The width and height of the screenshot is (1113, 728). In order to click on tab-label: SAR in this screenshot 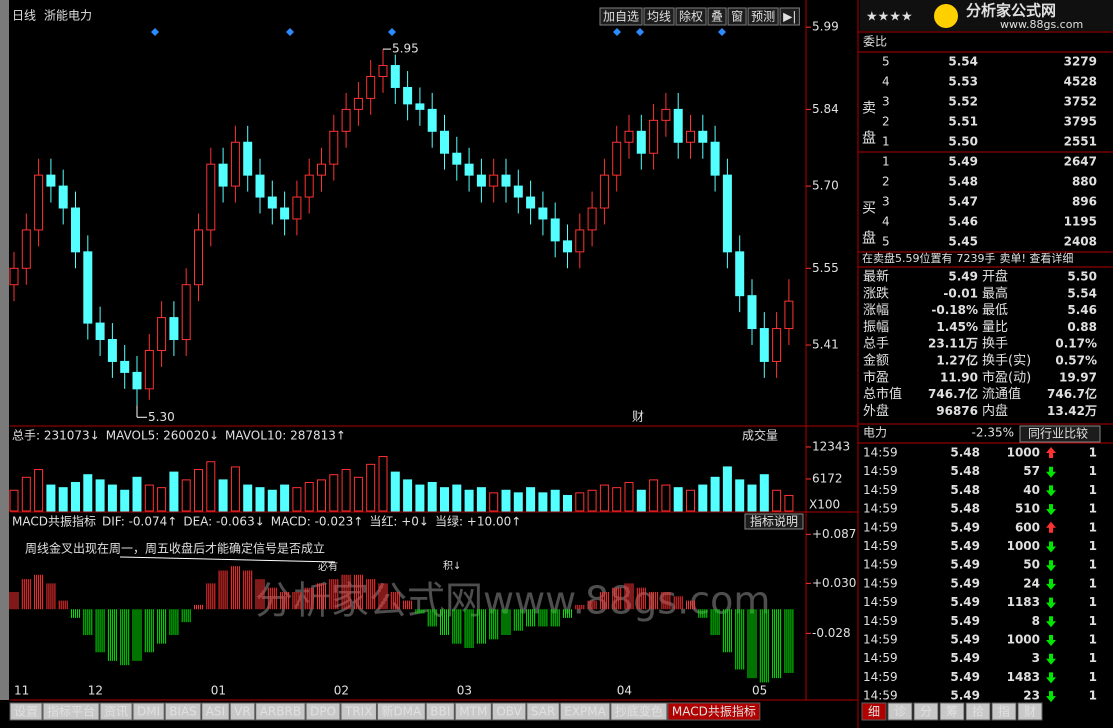, I will do `click(543, 712)`.